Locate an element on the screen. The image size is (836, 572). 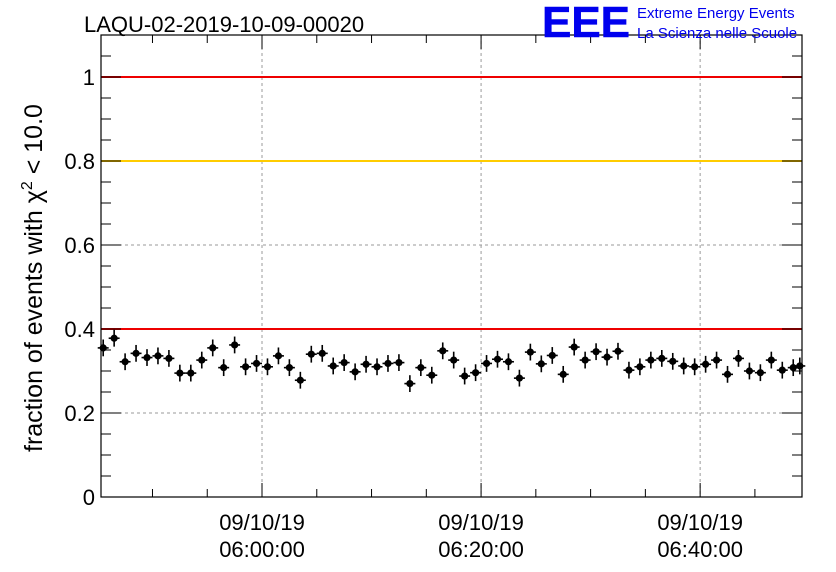
eee-logo-line1: Extreme Energy Events is located at coordinates (716, 13).